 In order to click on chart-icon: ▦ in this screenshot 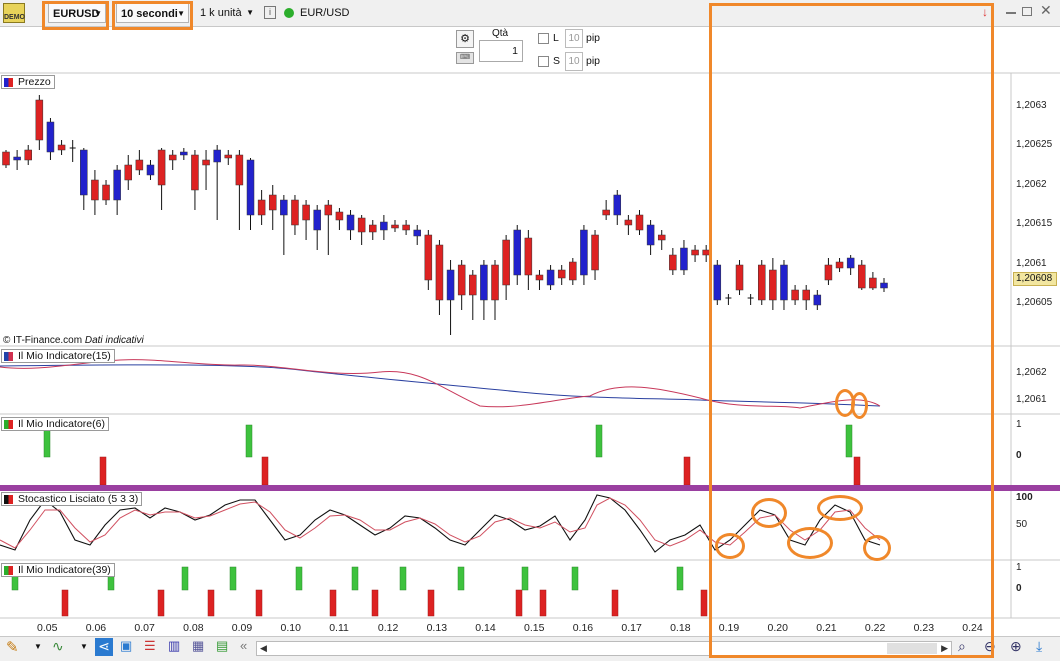, I will do `click(198, 645)`.